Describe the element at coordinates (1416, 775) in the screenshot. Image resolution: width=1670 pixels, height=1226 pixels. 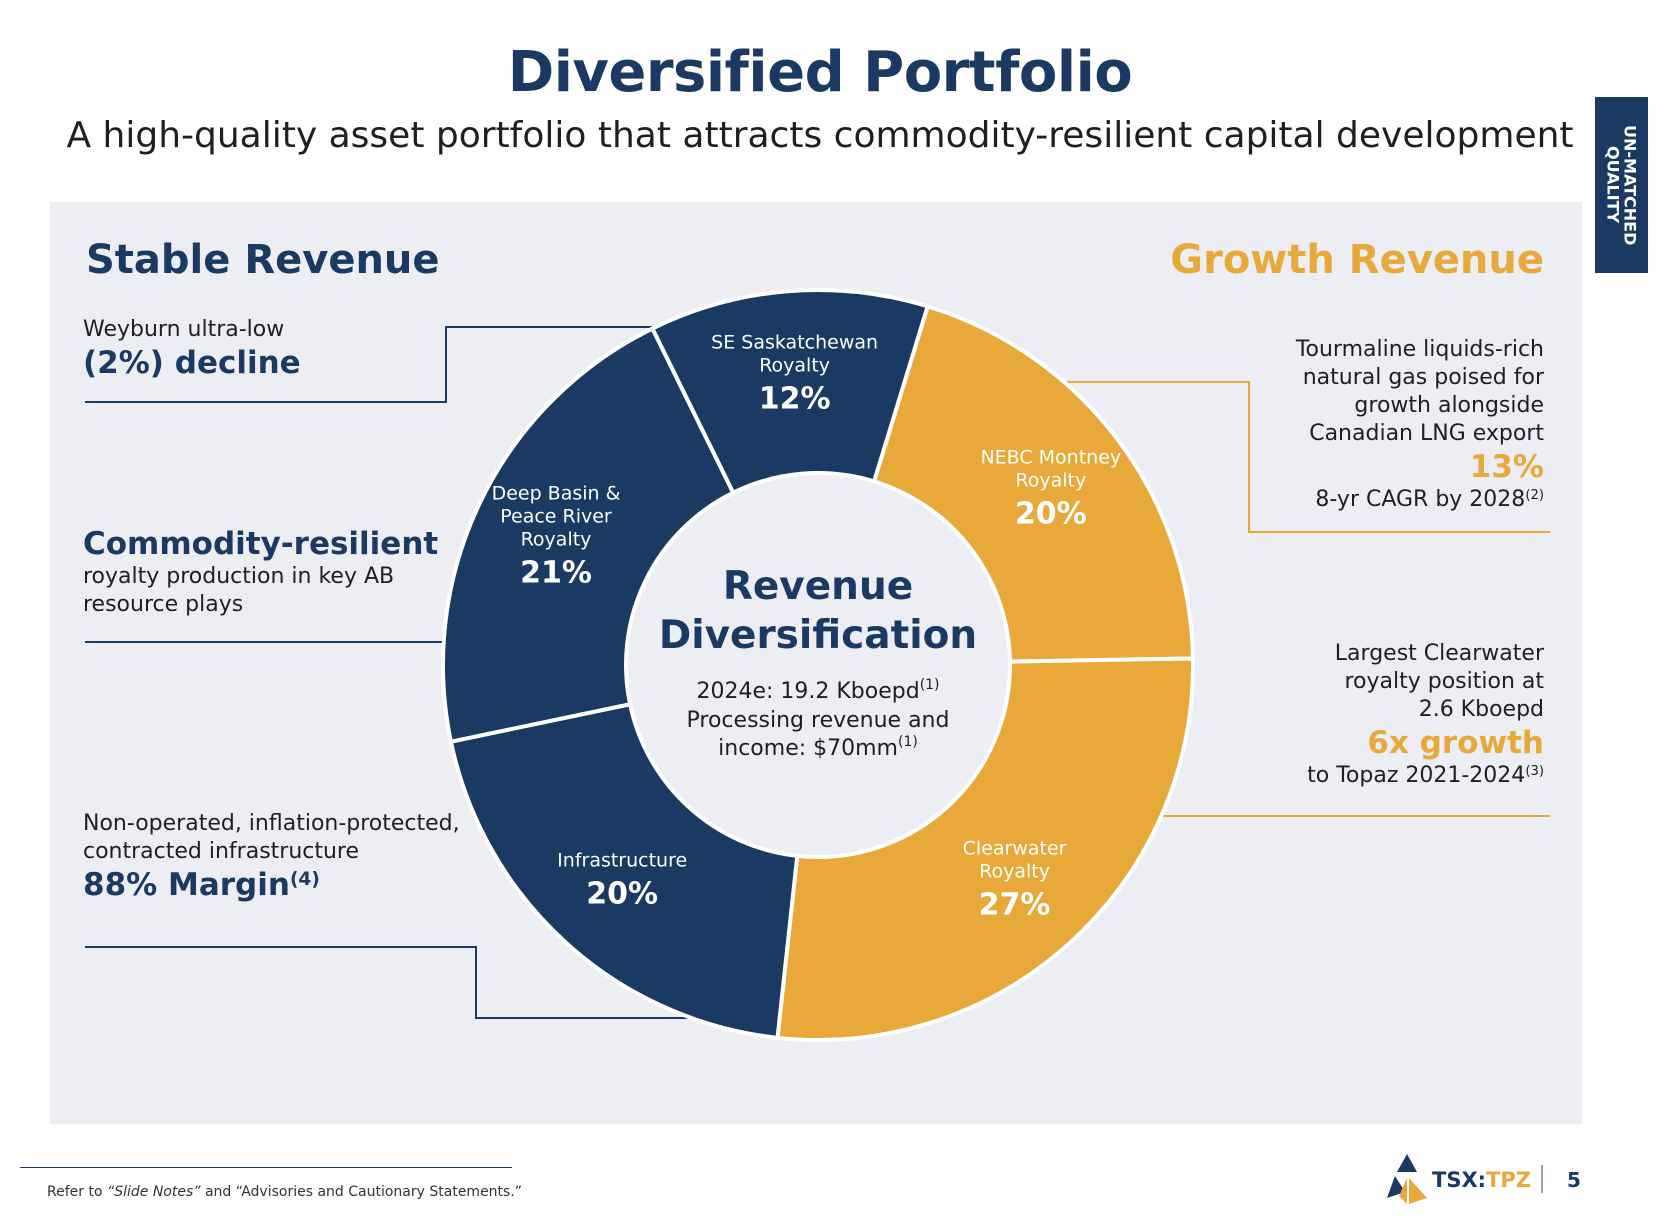
I see `clearwater-foot-text: to Topaz 2021-2024` at that location.